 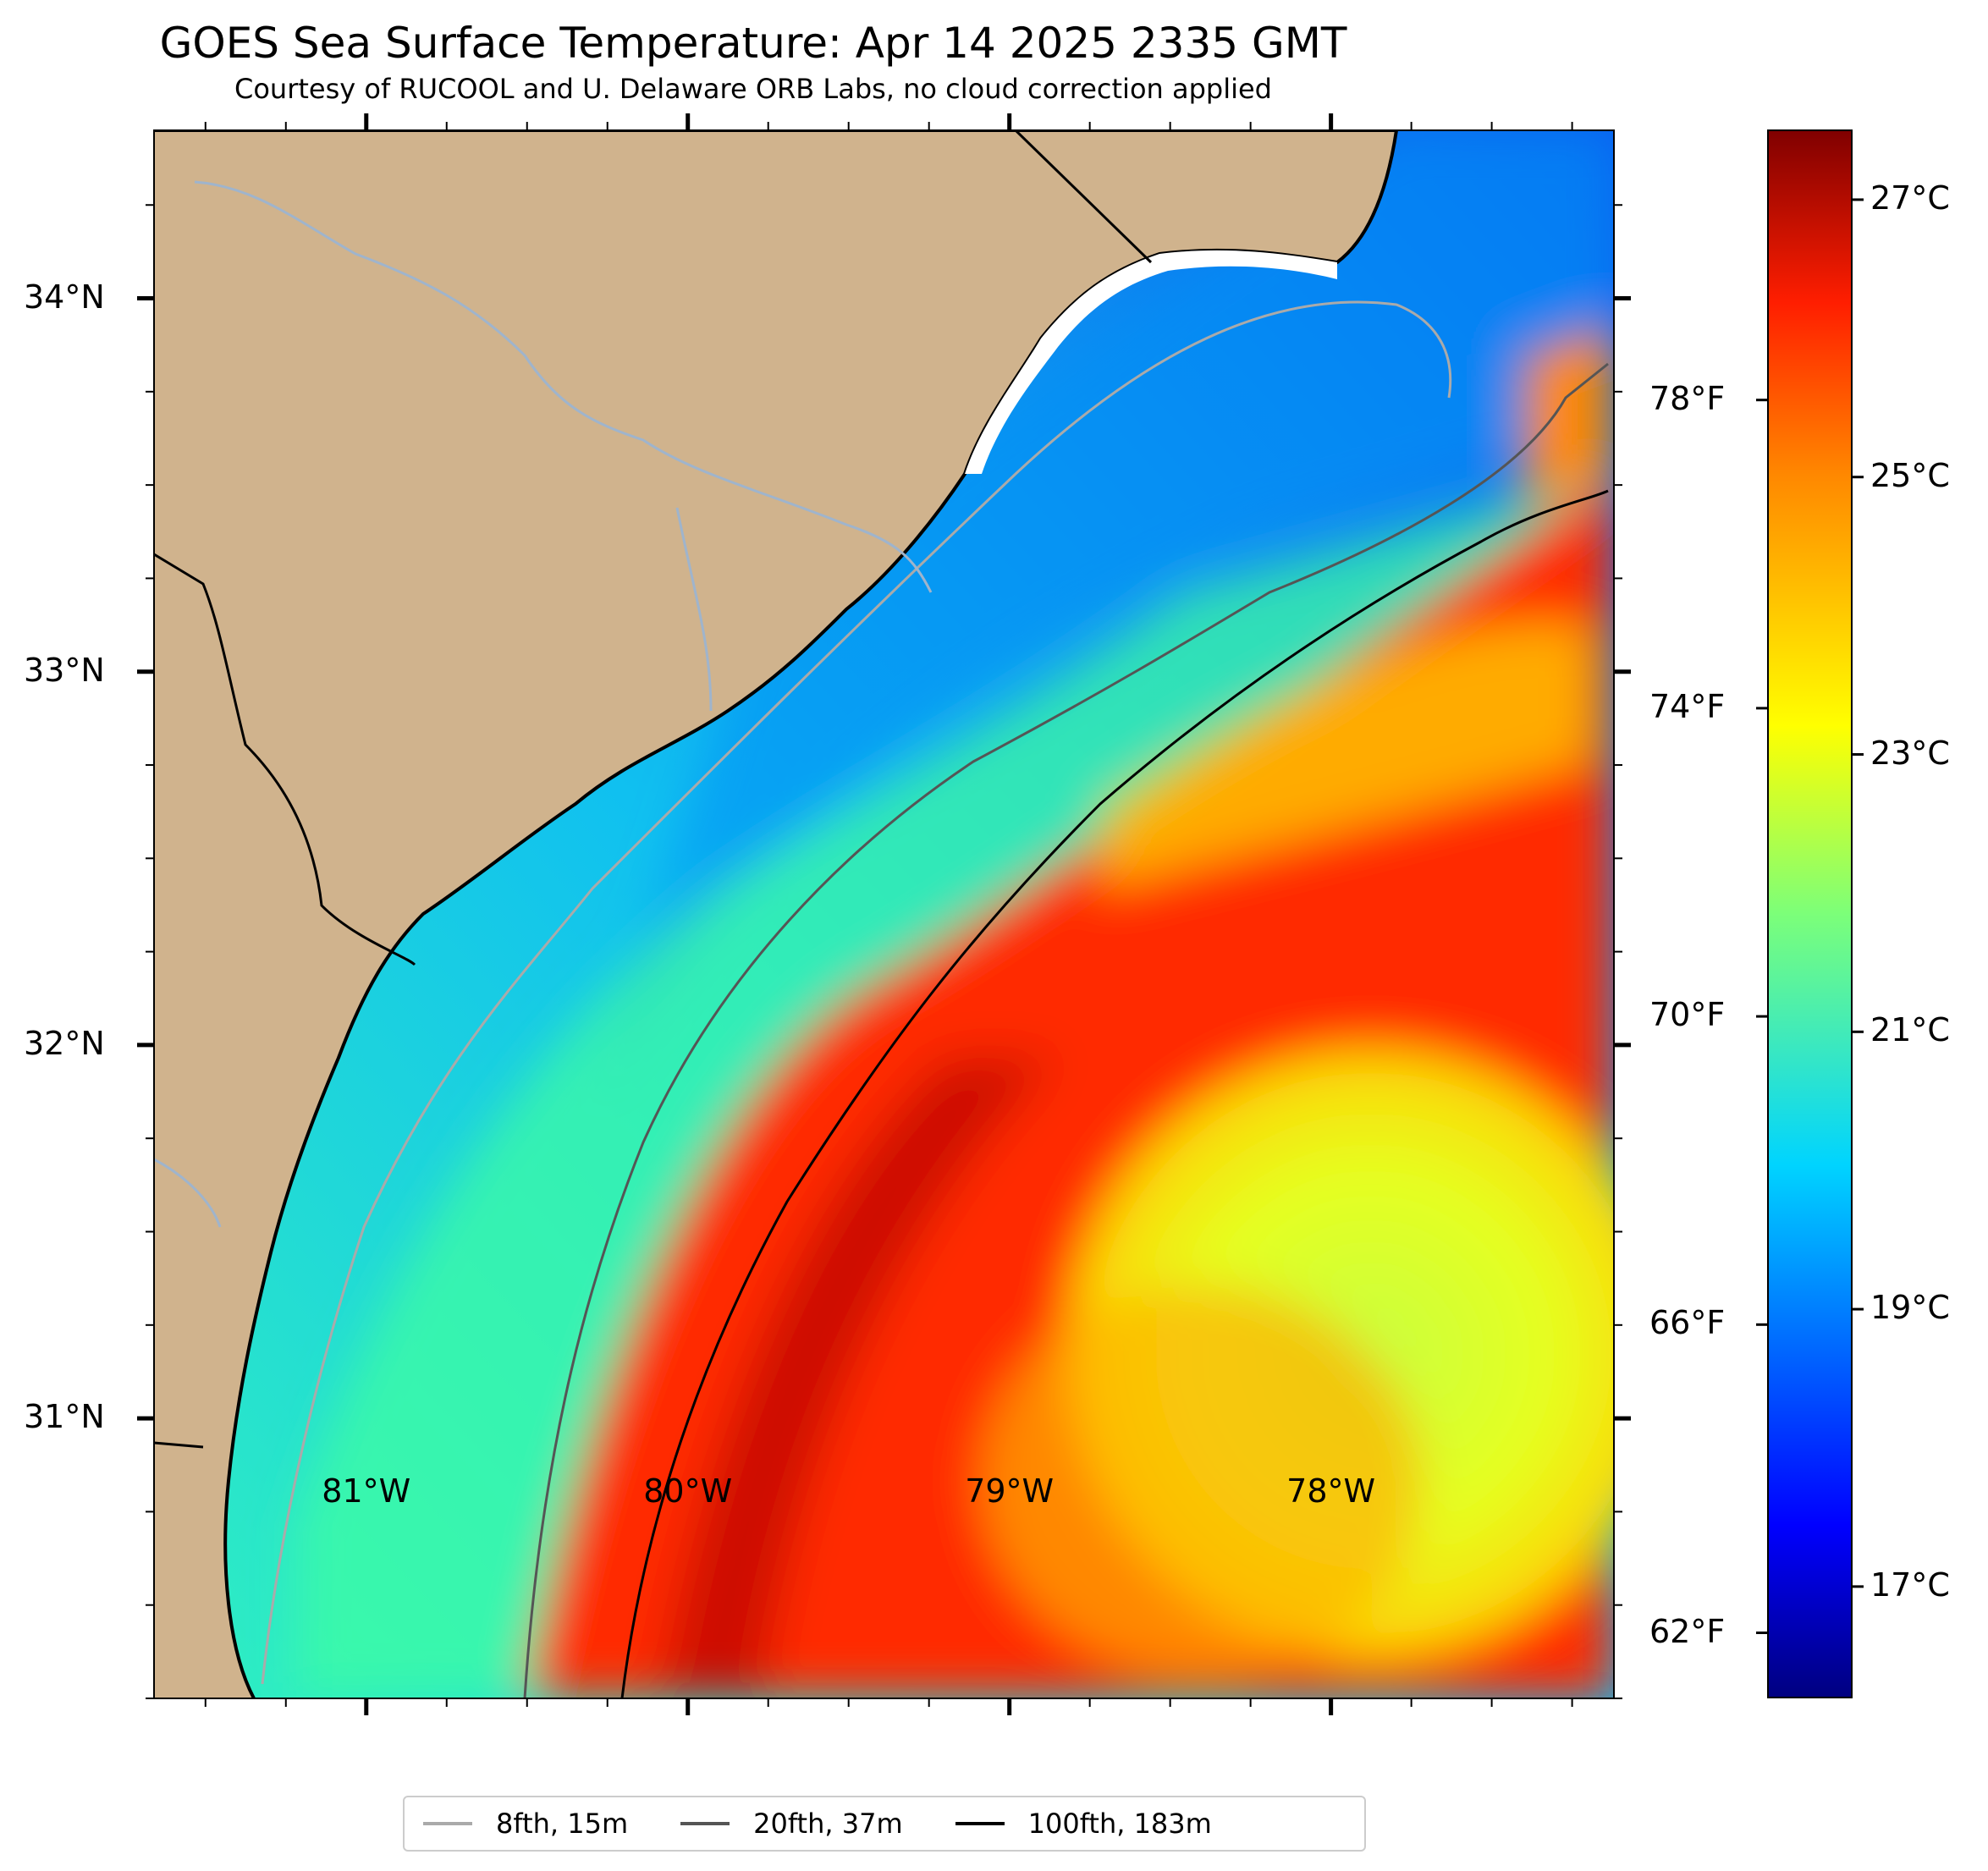 I want to click on fahrenheit-tick-label: 66°F, so click(x=1687, y=1323).